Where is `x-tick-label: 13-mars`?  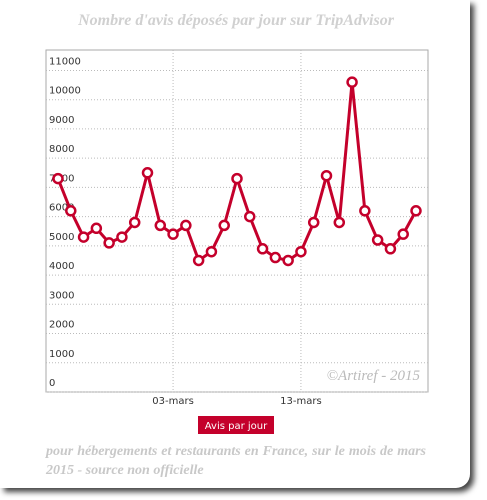 x-tick-label: 13-mars is located at coordinates (301, 401).